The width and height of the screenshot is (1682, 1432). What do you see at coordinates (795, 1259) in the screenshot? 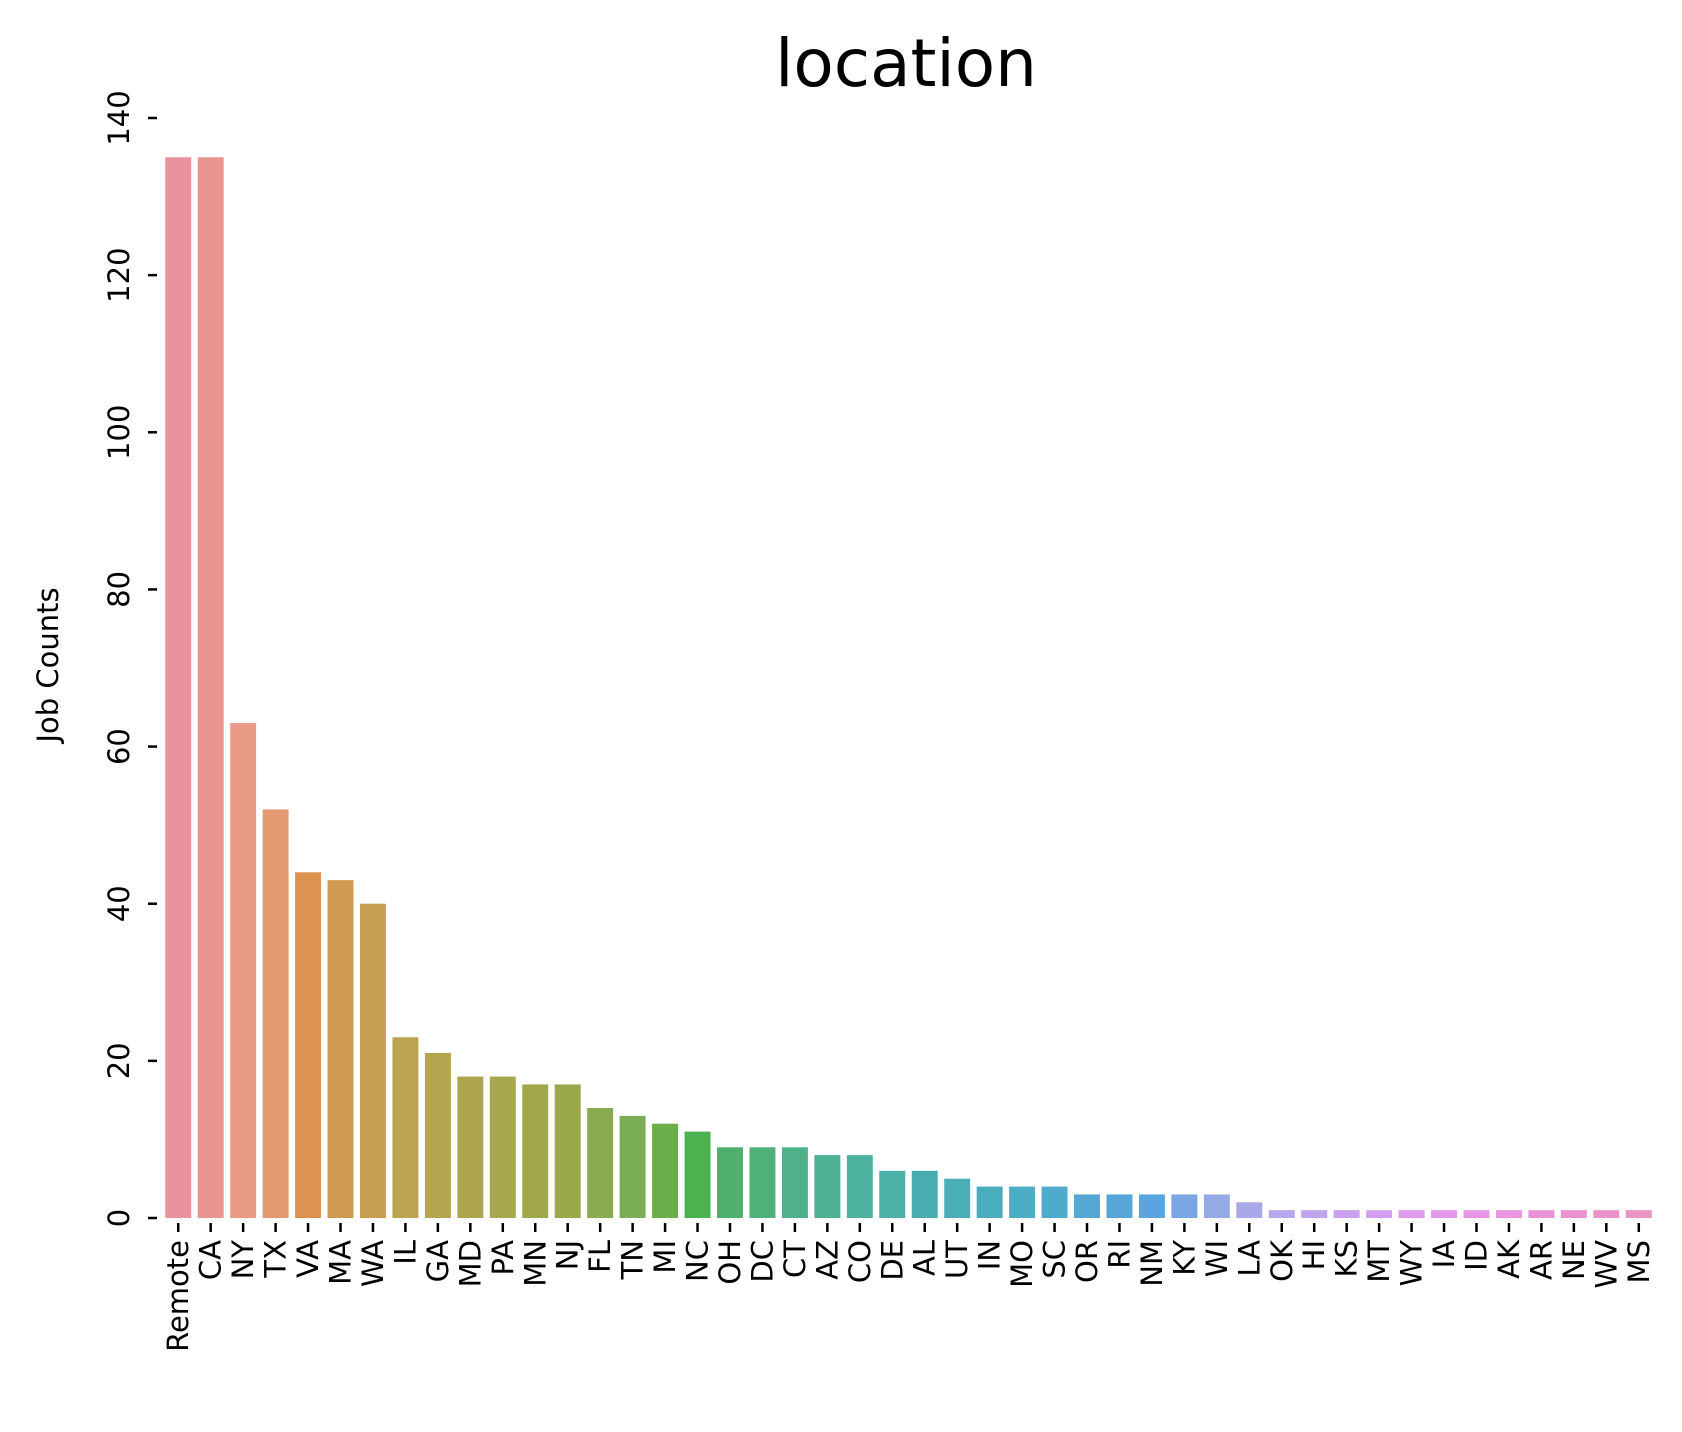
I see `x-tick-label: CT` at bounding box center [795, 1259].